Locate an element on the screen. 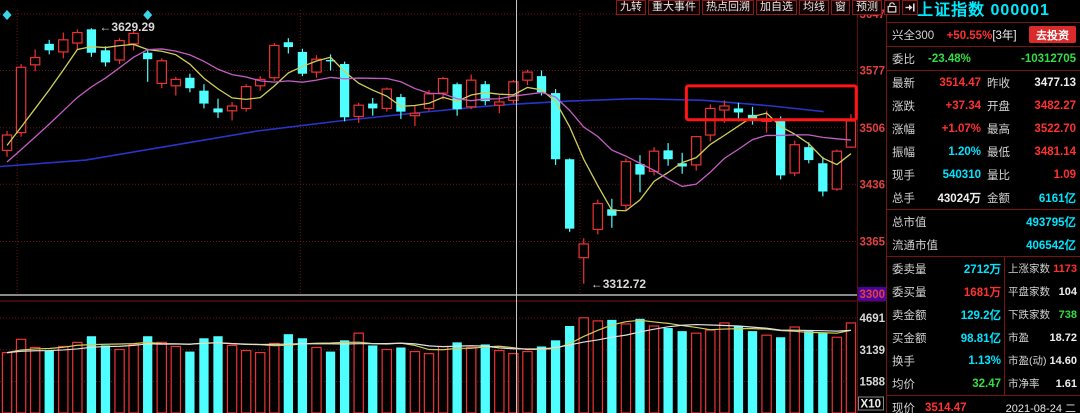 The image size is (1080, 413). weibi-row: 委比 -23.48% -10312705 is located at coordinates (983, 58).